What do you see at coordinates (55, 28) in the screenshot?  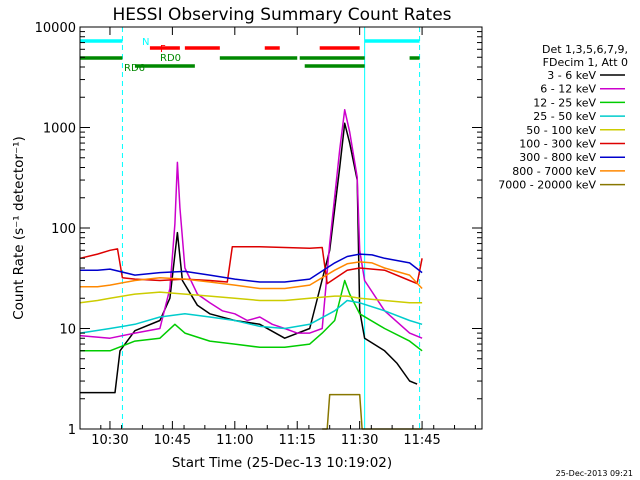 I see `y-tick-label-5: 10000` at bounding box center [55, 28].